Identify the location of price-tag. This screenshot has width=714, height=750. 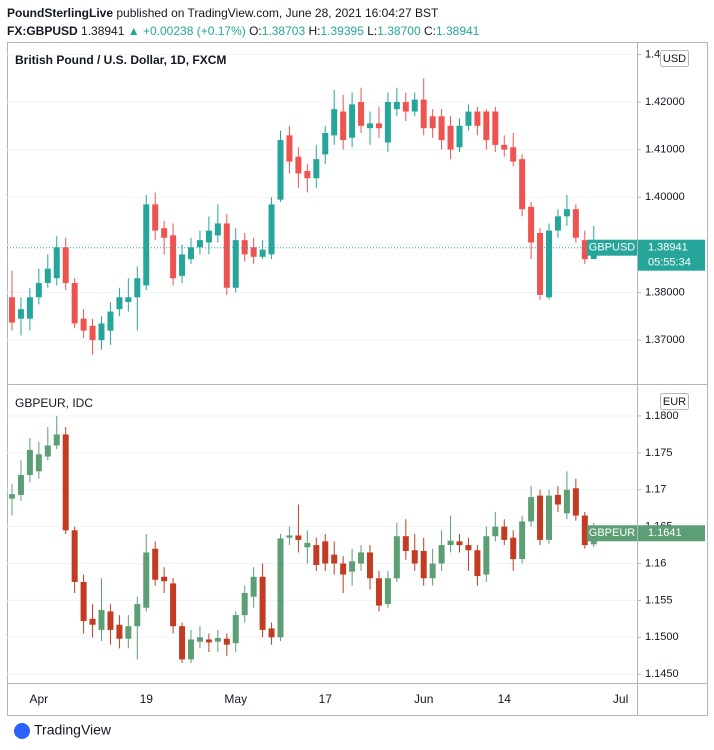
(671, 533).